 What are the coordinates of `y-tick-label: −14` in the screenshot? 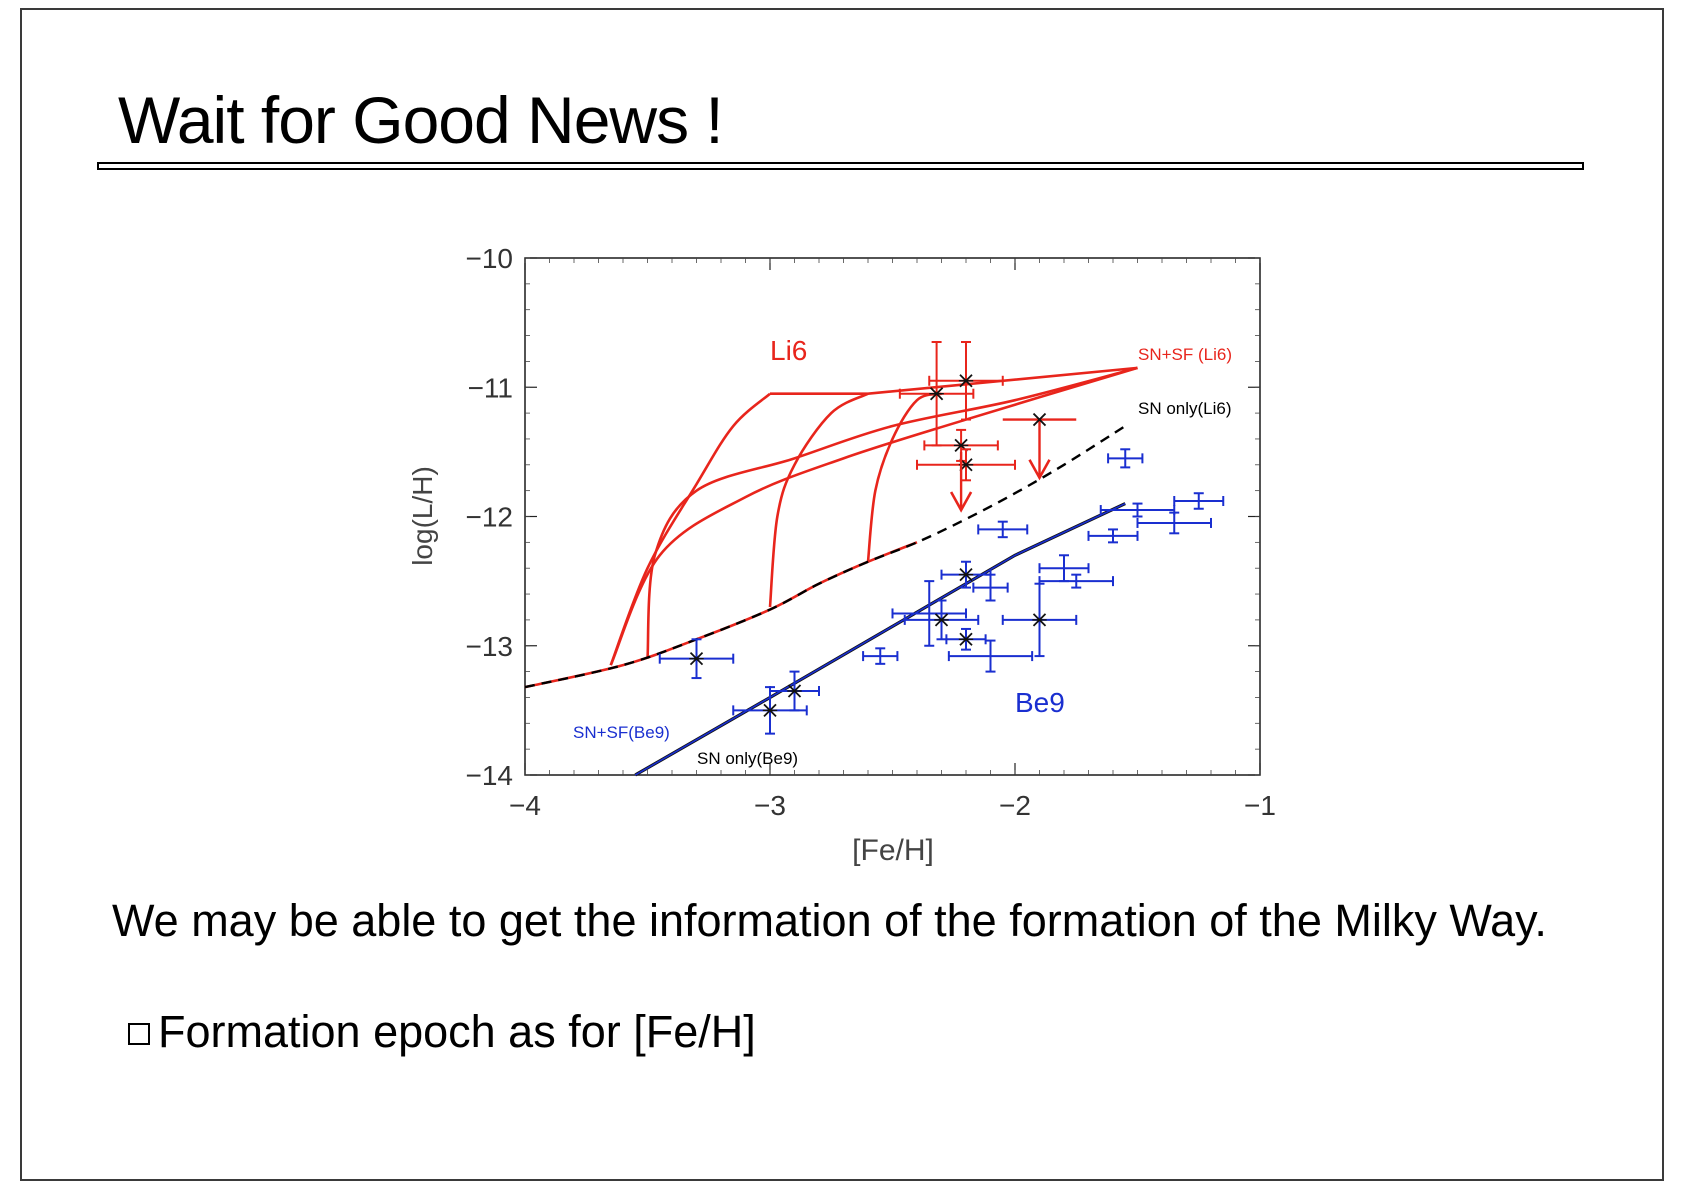 It's located at (490, 775).